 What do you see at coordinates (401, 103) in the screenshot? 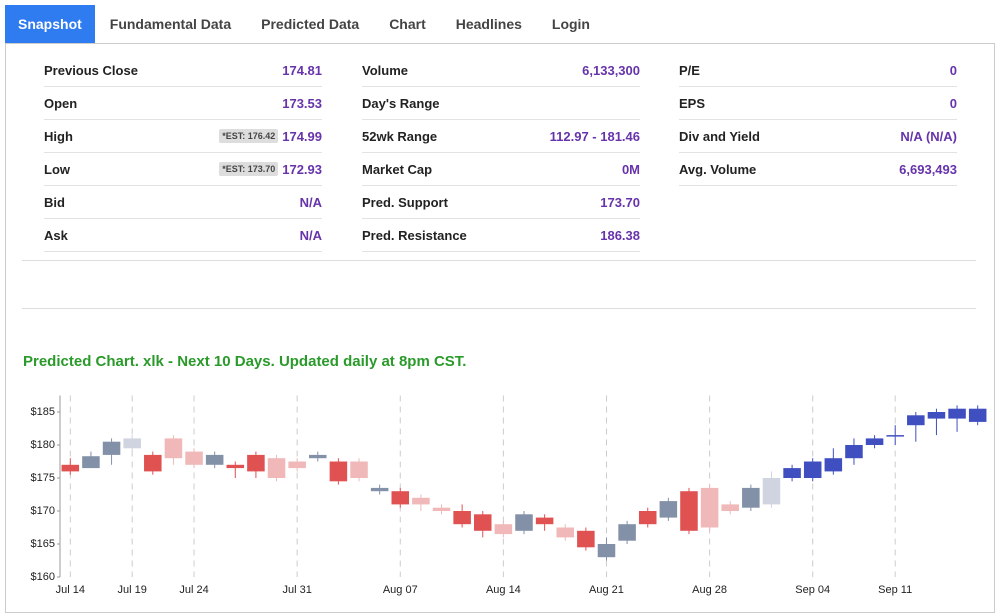
I see `stat-label: Day's Range` at bounding box center [401, 103].